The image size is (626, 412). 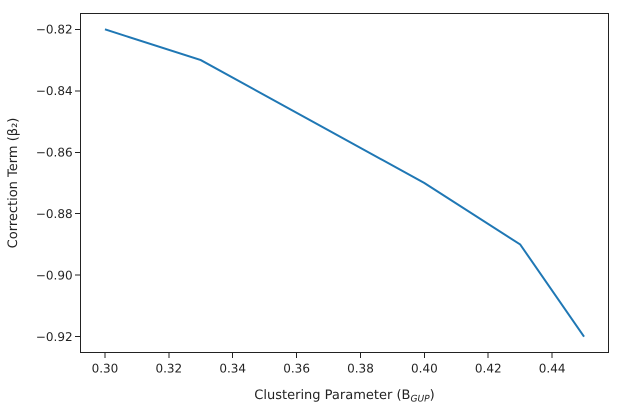 I want to click on x-axis-title: Clustering Parameter (B$_{GUP}$), so click(x=344, y=396).